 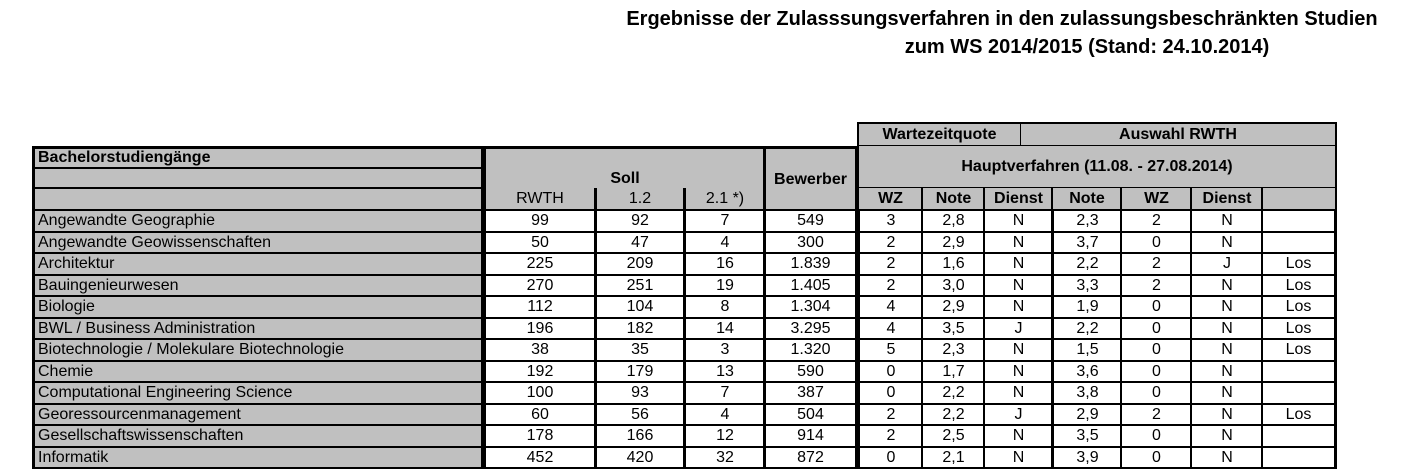 What do you see at coordinates (638, 329) in the screenshot?
I see `cell-q12: 182` at bounding box center [638, 329].